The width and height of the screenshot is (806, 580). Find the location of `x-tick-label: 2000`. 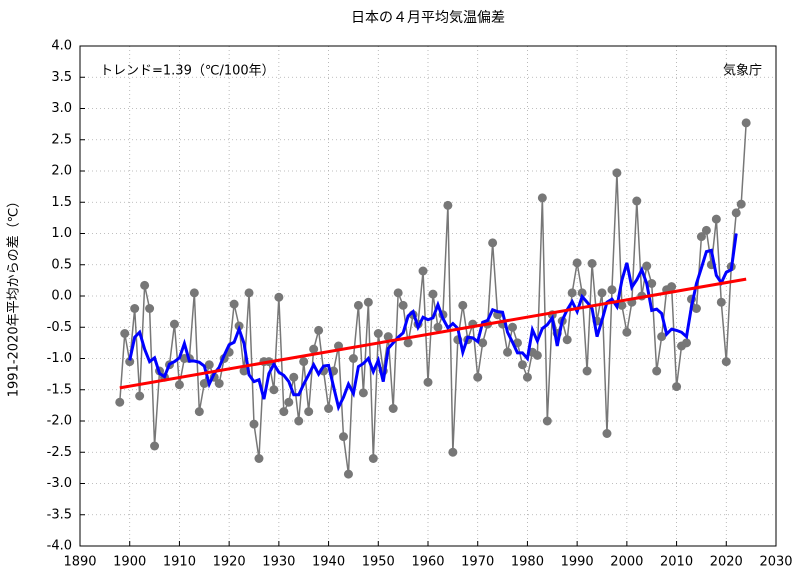

x-tick-label: 2000 is located at coordinates (626, 562).